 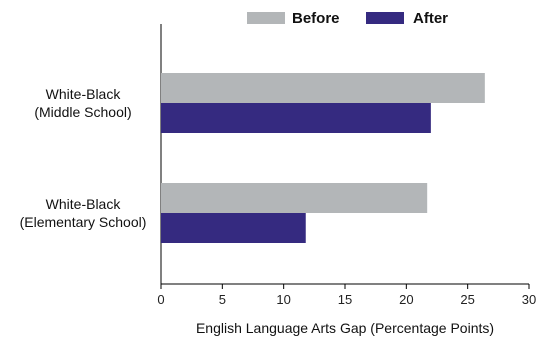 What do you see at coordinates (385, 18) in the screenshot?
I see `legend-swatch-after` at bounding box center [385, 18].